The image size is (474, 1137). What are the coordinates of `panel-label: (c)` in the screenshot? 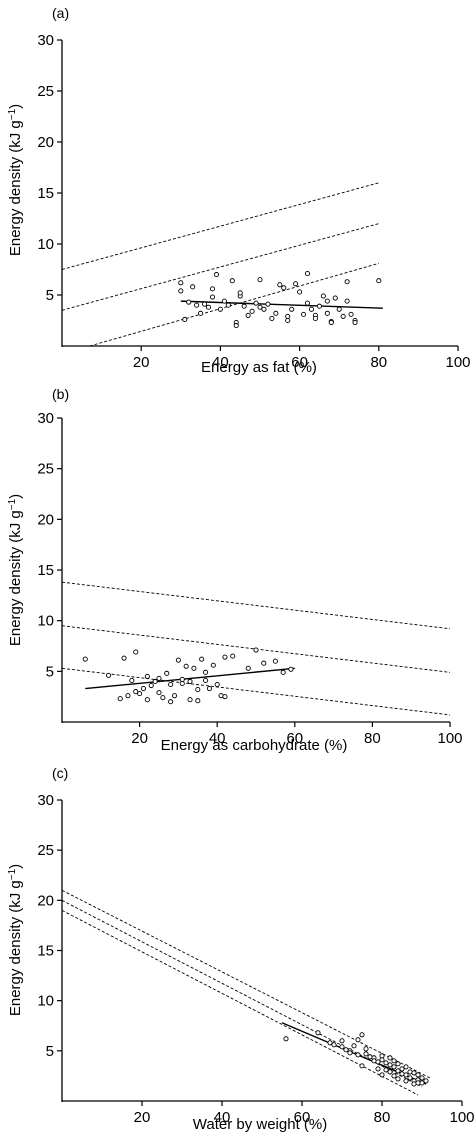 It's located at (60, 773).